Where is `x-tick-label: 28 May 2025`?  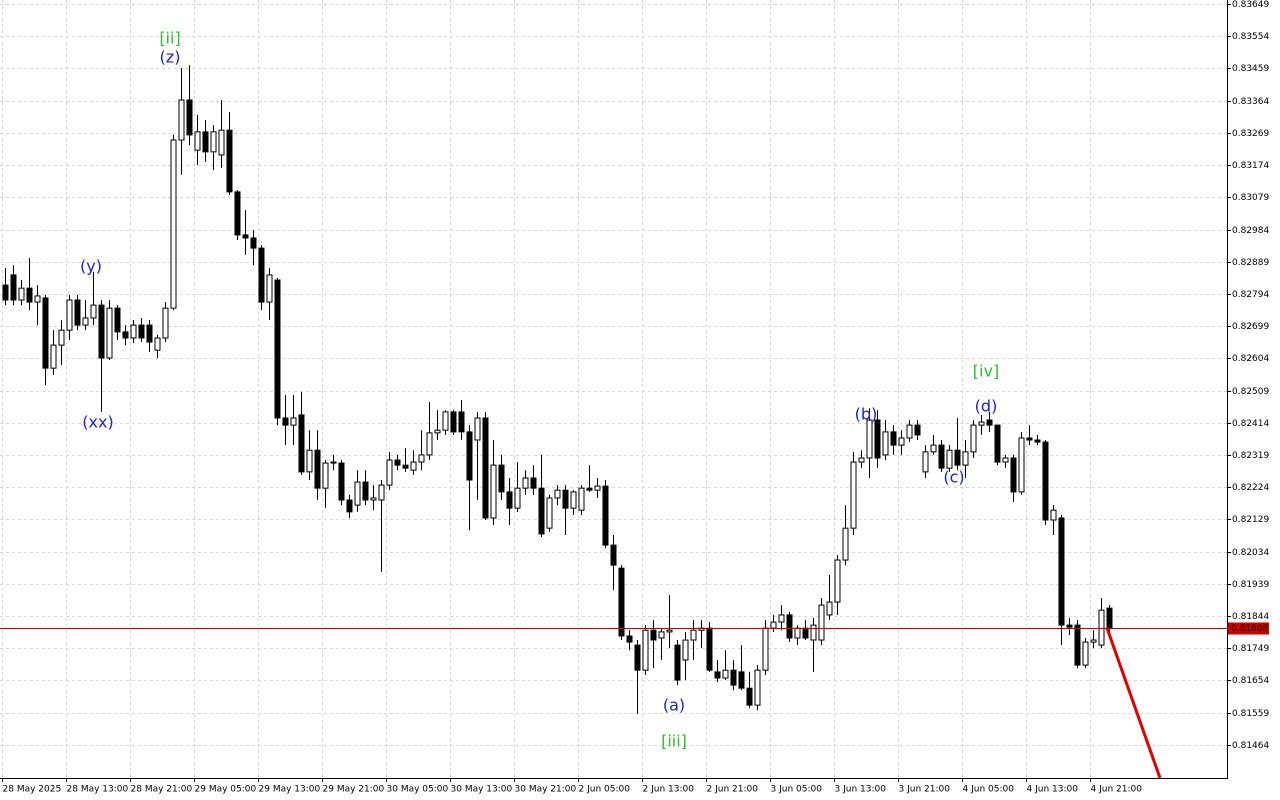
x-tick-label: 28 May 2025 is located at coordinates (32, 790).